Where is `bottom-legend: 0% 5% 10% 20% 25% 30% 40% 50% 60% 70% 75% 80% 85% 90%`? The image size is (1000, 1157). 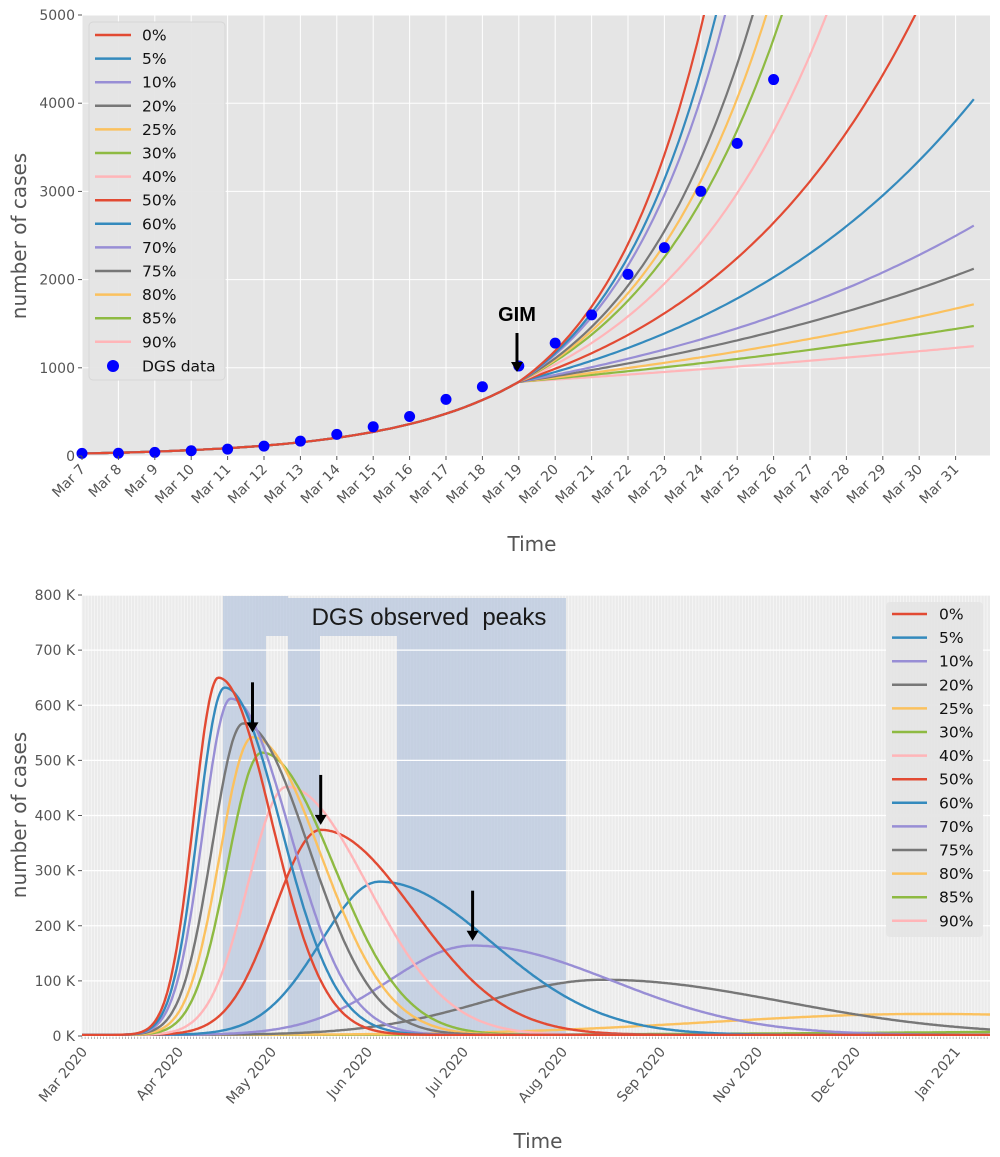 bottom-legend: 0% 5% 10% 20% 25% 30% 40% 50% 60% 70% 75% 80% 85% 90% is located at coordinates (934, 769).